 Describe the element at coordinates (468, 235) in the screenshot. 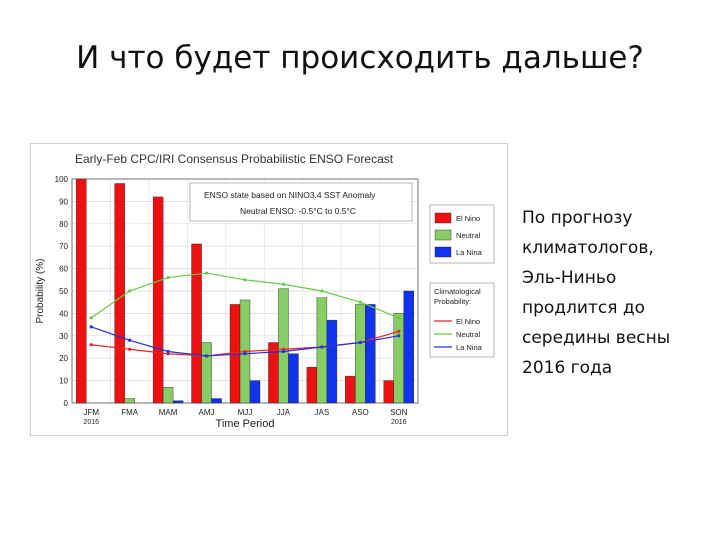

I see `legend-label: Neutral` at that location.